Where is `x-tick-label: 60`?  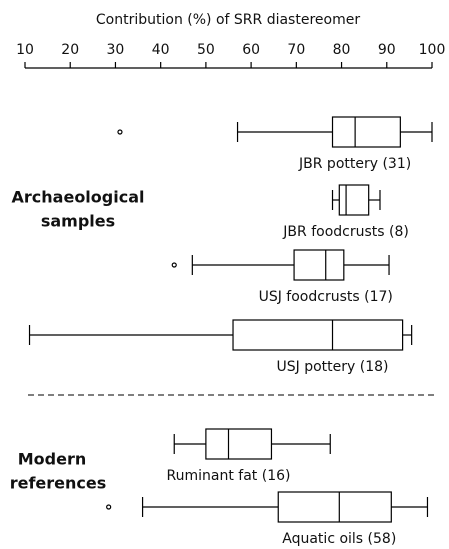
x-tick-label: 60 is located at coordinates (251, 50).